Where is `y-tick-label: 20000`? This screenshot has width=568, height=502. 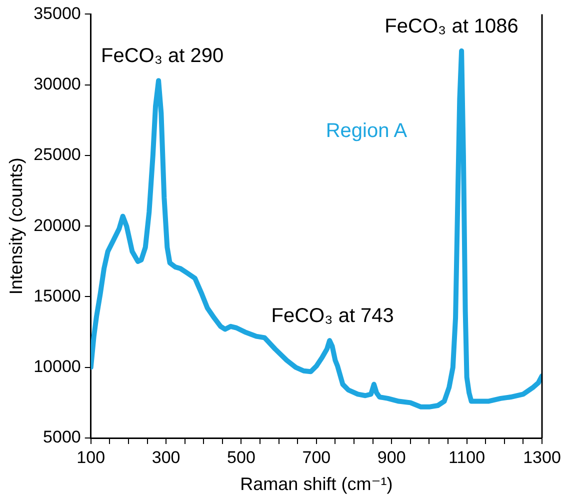 y-tick-label: 20000 is located at coordinates (57, 225).